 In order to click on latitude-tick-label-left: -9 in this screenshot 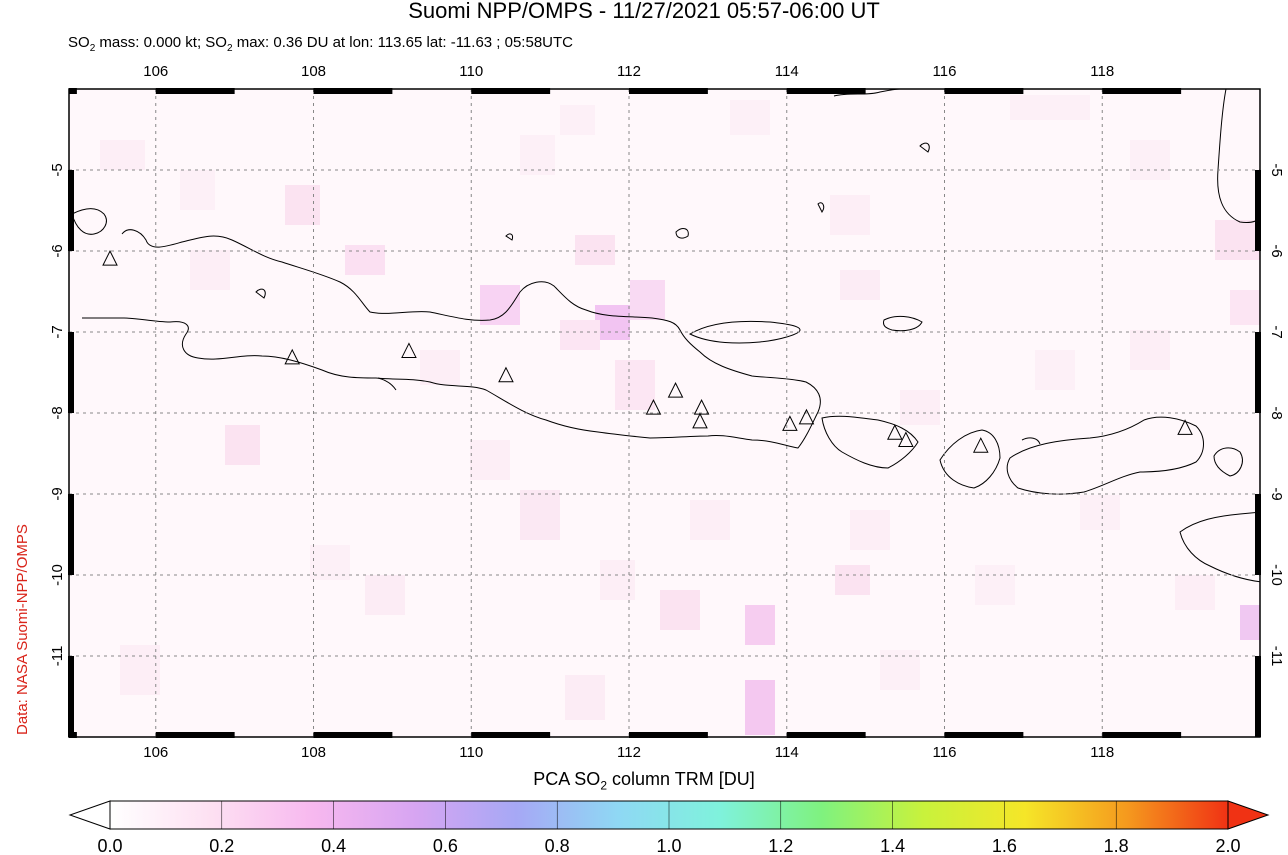, I will do `click(57, 493)`.